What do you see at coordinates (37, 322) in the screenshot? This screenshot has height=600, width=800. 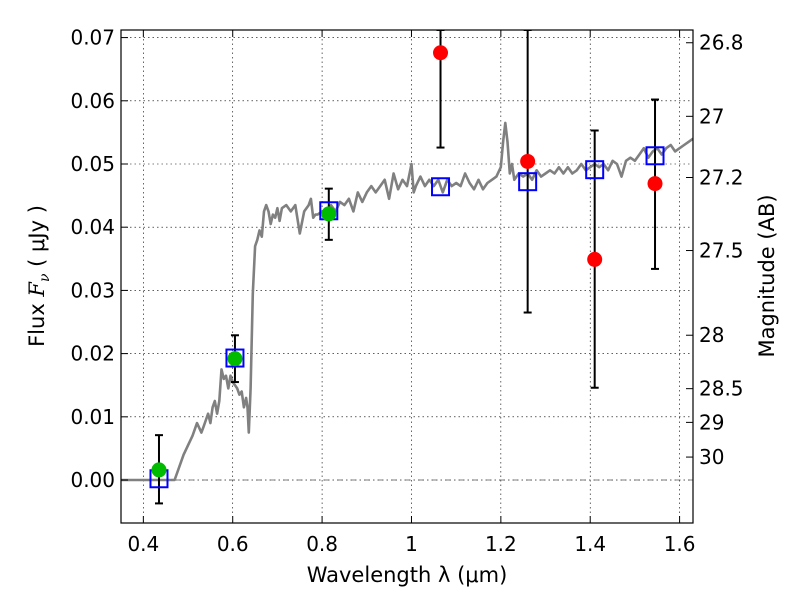 I see `y-axis-label-prefix: Flux` at bounding box center [37, 322].